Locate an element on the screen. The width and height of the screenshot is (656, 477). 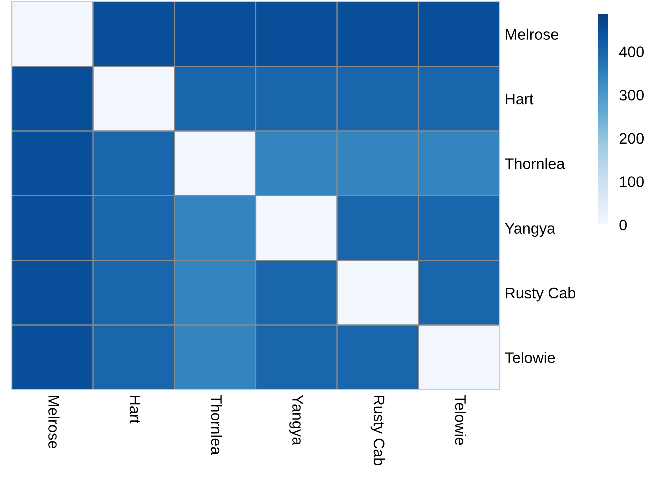
y-tick-label: Melrose is located at coordinates (532, 34).